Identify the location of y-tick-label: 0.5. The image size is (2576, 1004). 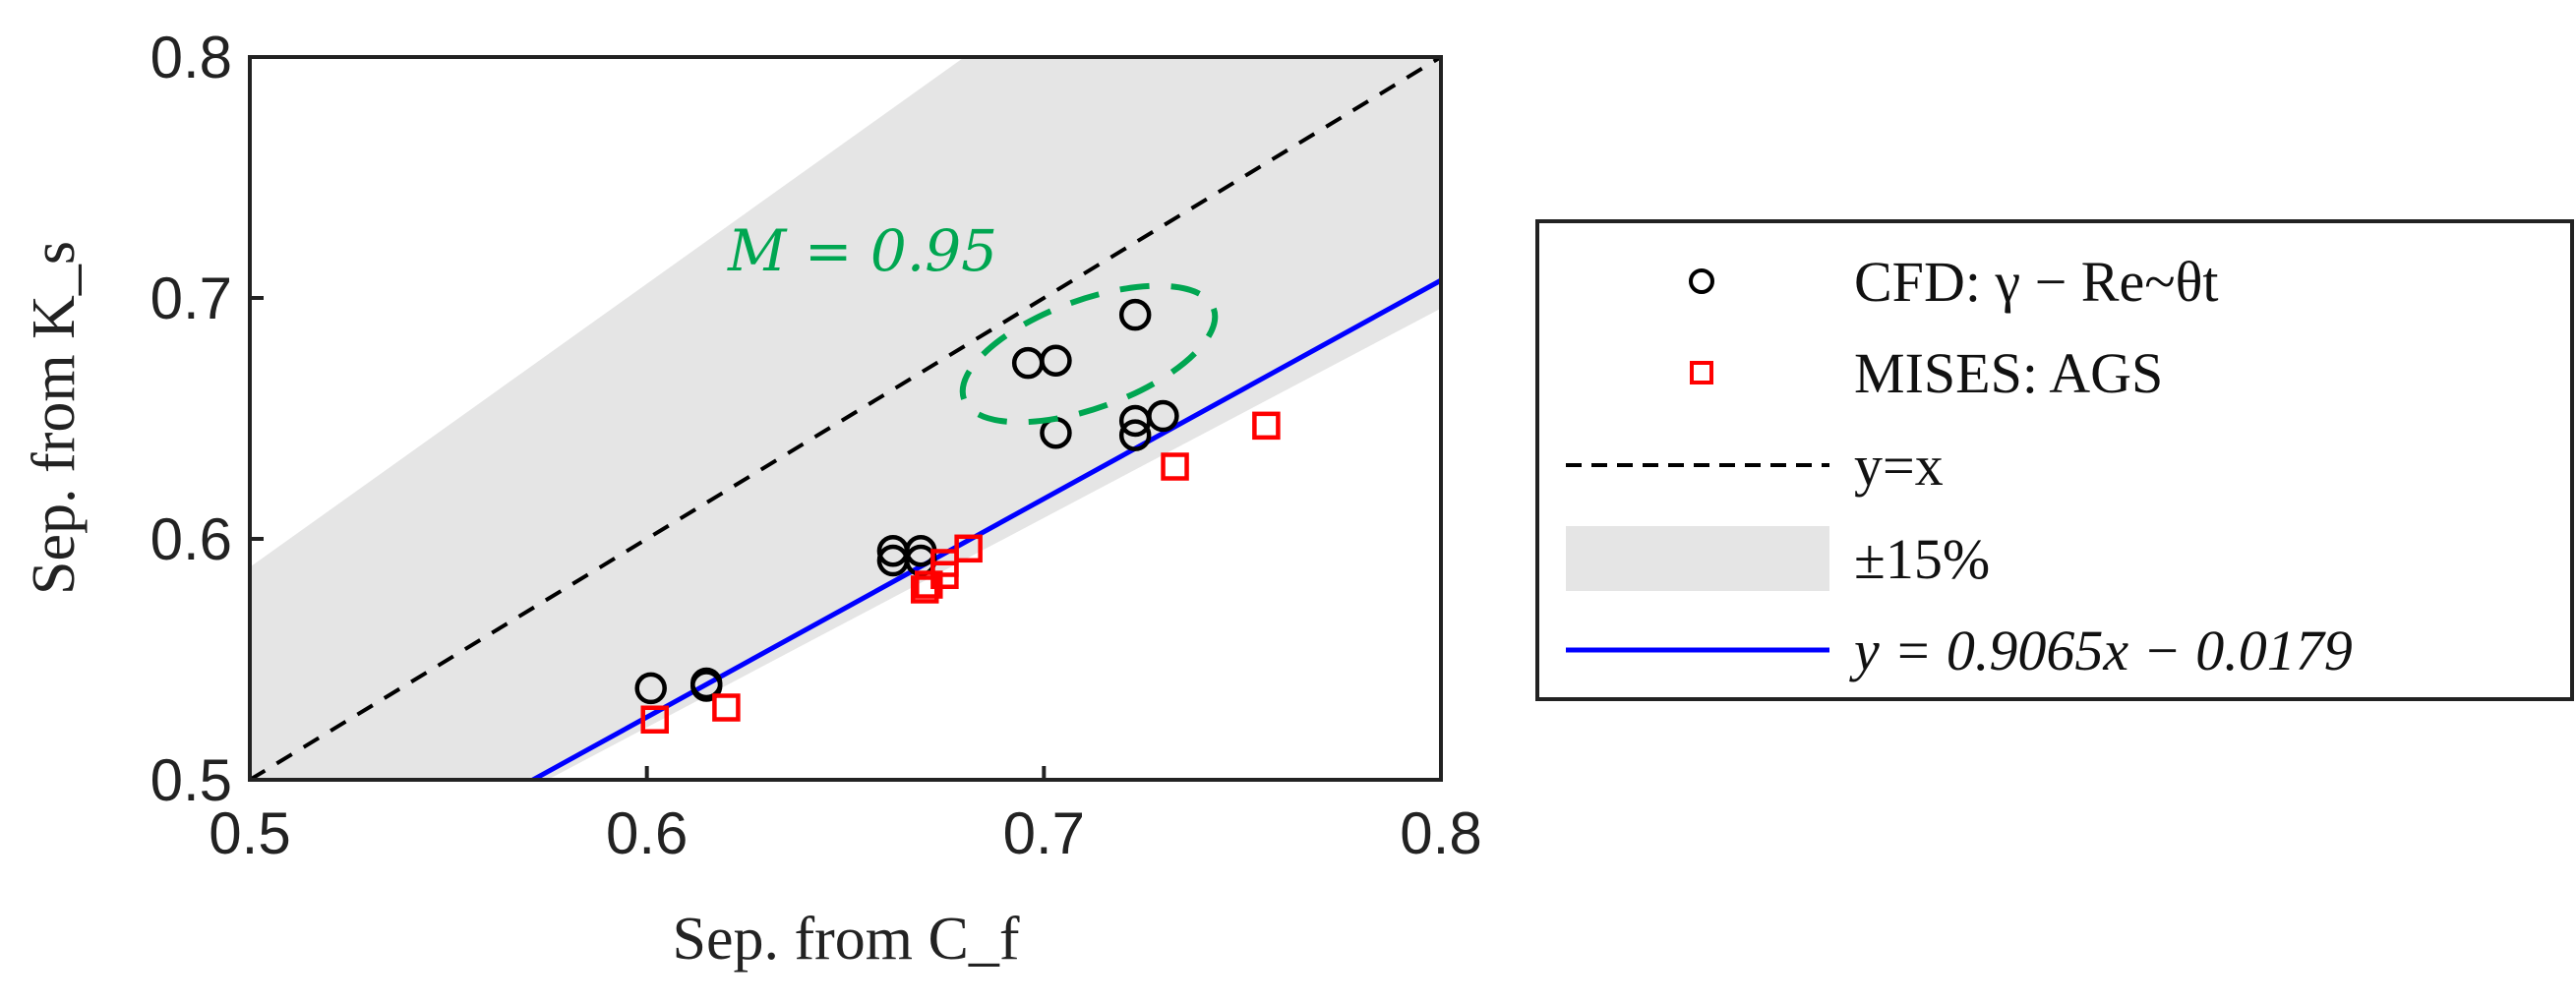
(191, 780).